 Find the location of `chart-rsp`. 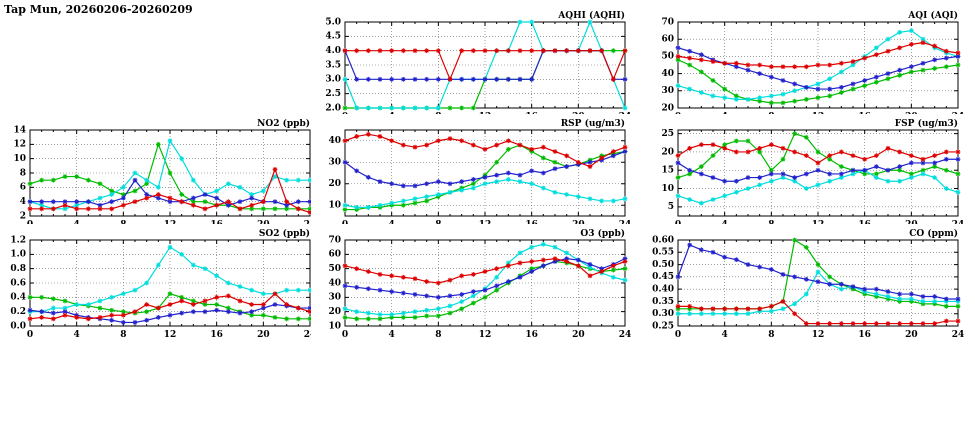

chart-rsp is located at coordinates (471, 172).